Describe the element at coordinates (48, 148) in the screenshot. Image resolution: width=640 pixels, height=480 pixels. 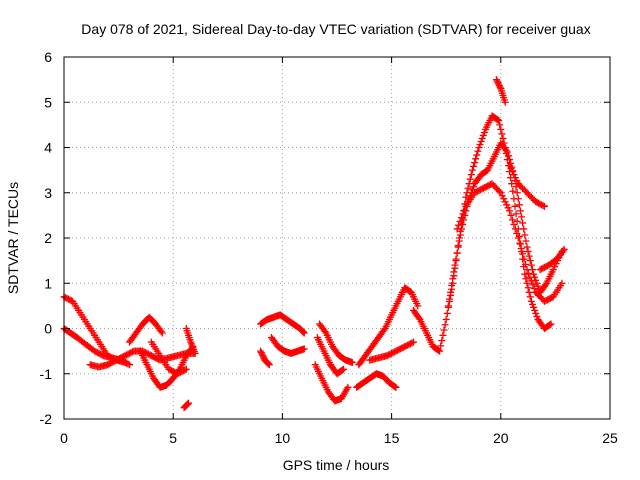
I see `y-tick-label: 4` at that location.